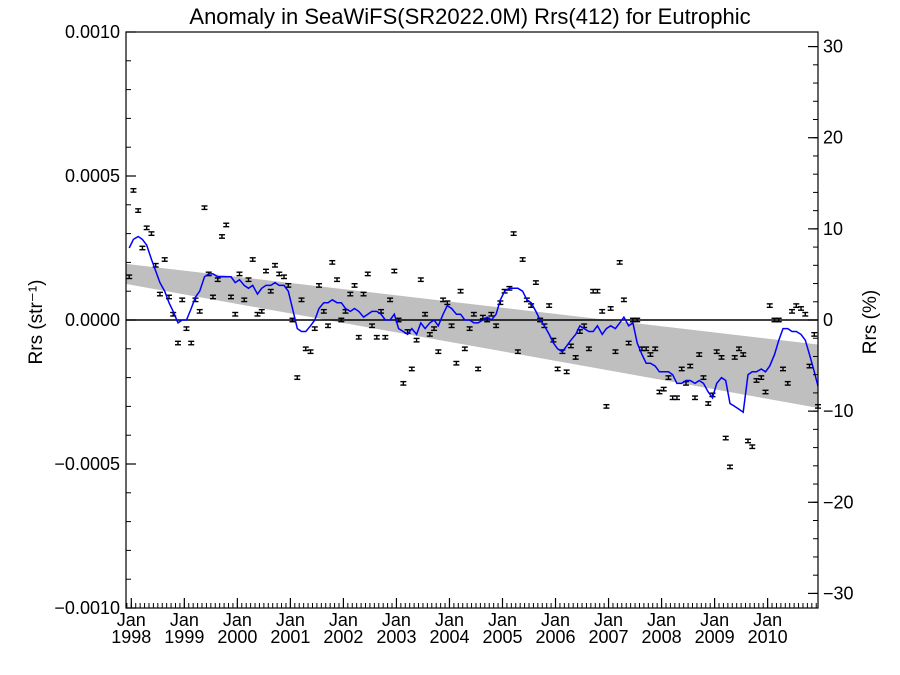 The width and height of the screenshot is (900, 675). Describe the element at coordinates (449, 637) in the screenshot. I see `x-tick-year: 2004` at that location.